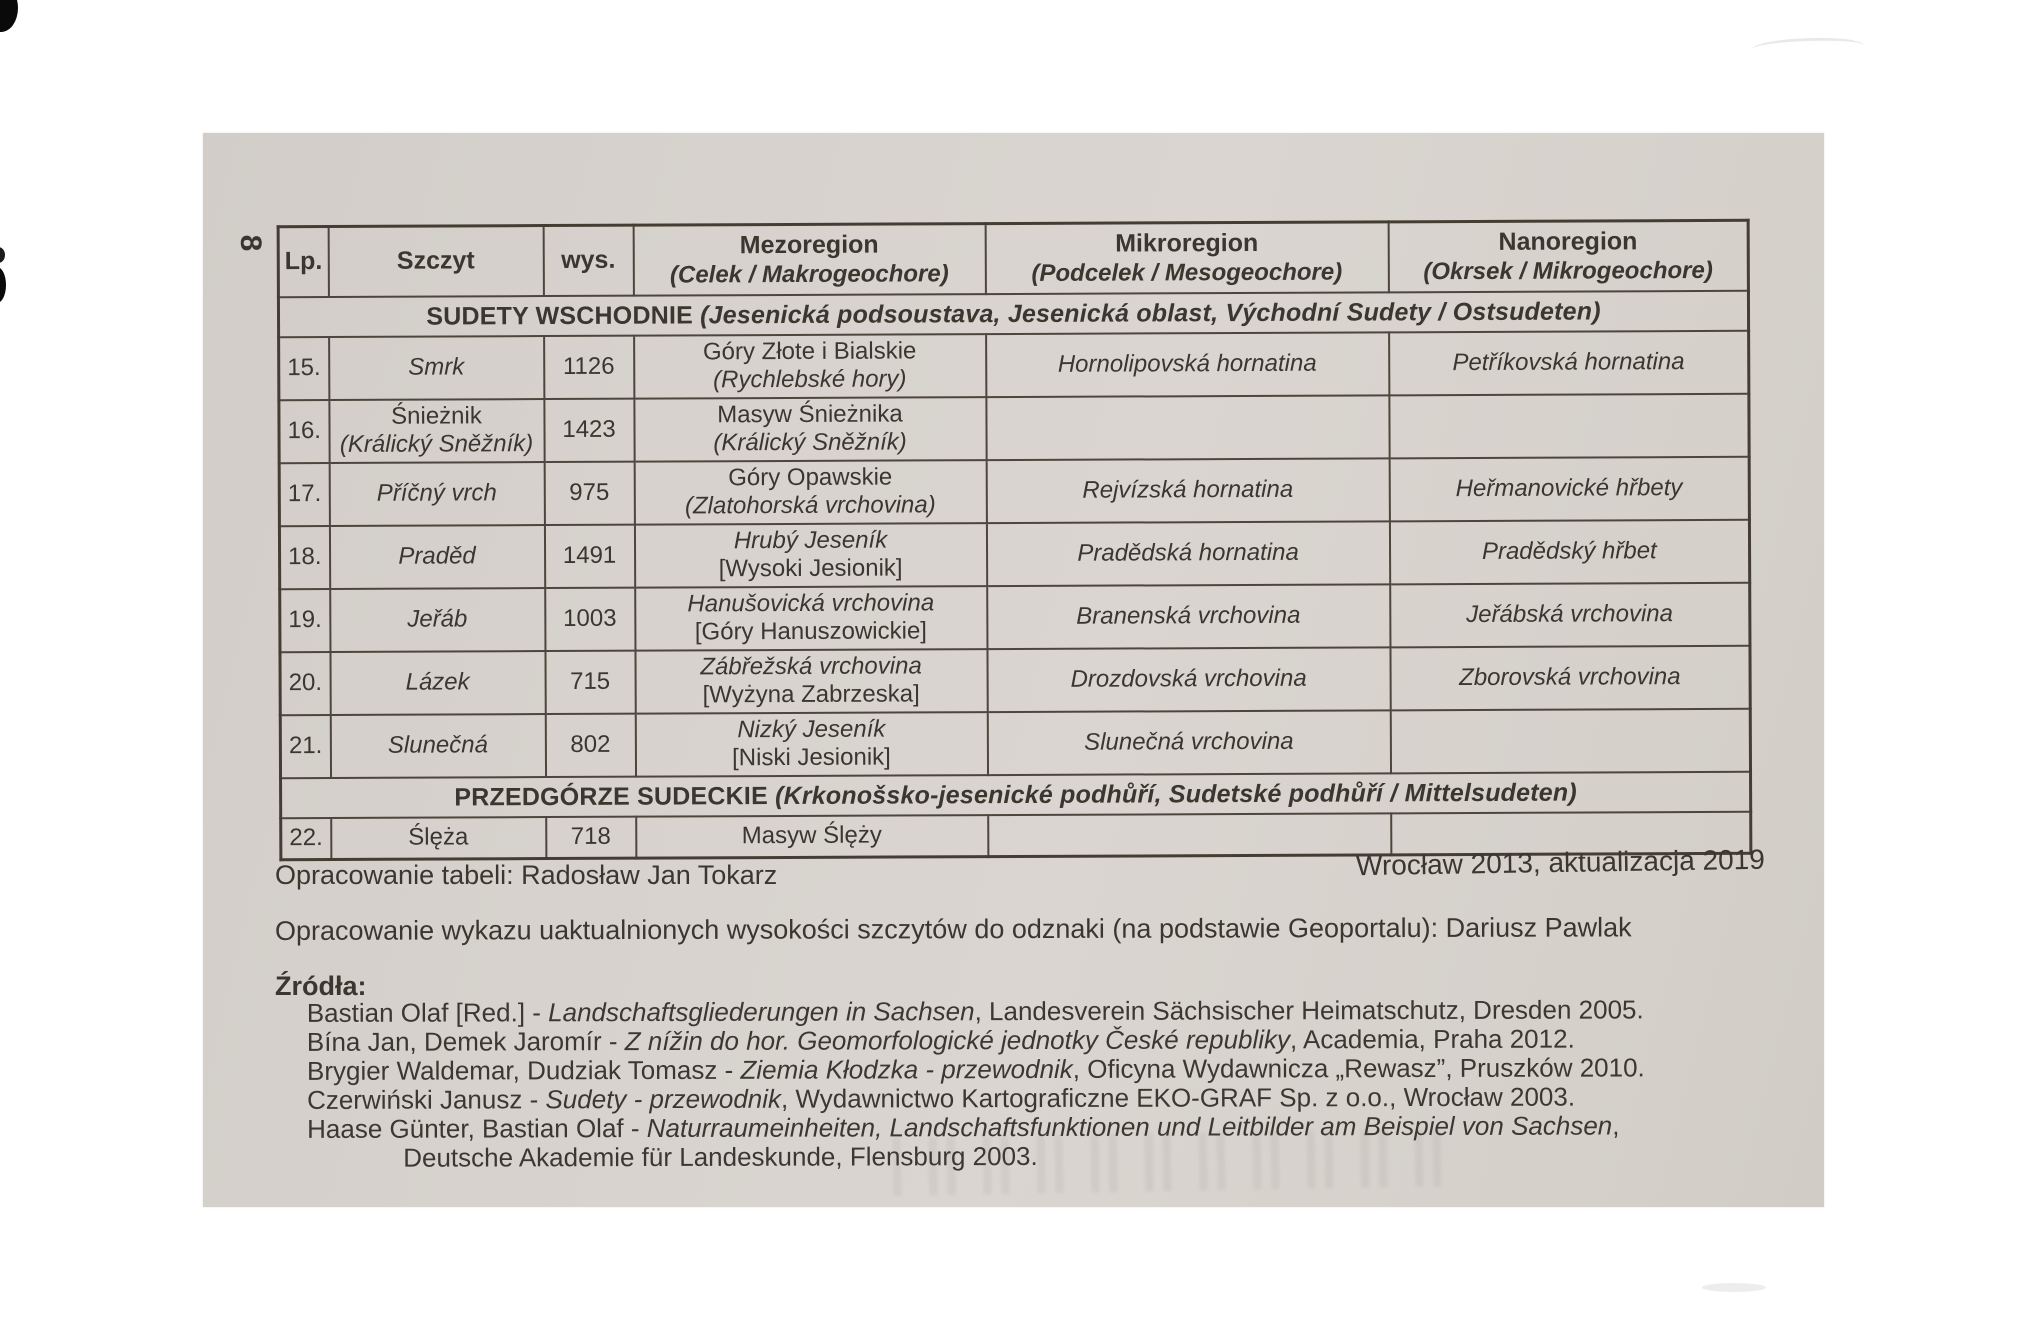 Image resolution: width=2026 pixels, height=1340 pixels. Describe the element at coordinates (590, 745) in the screenshot. I see `cell-wys: 802` at that location.